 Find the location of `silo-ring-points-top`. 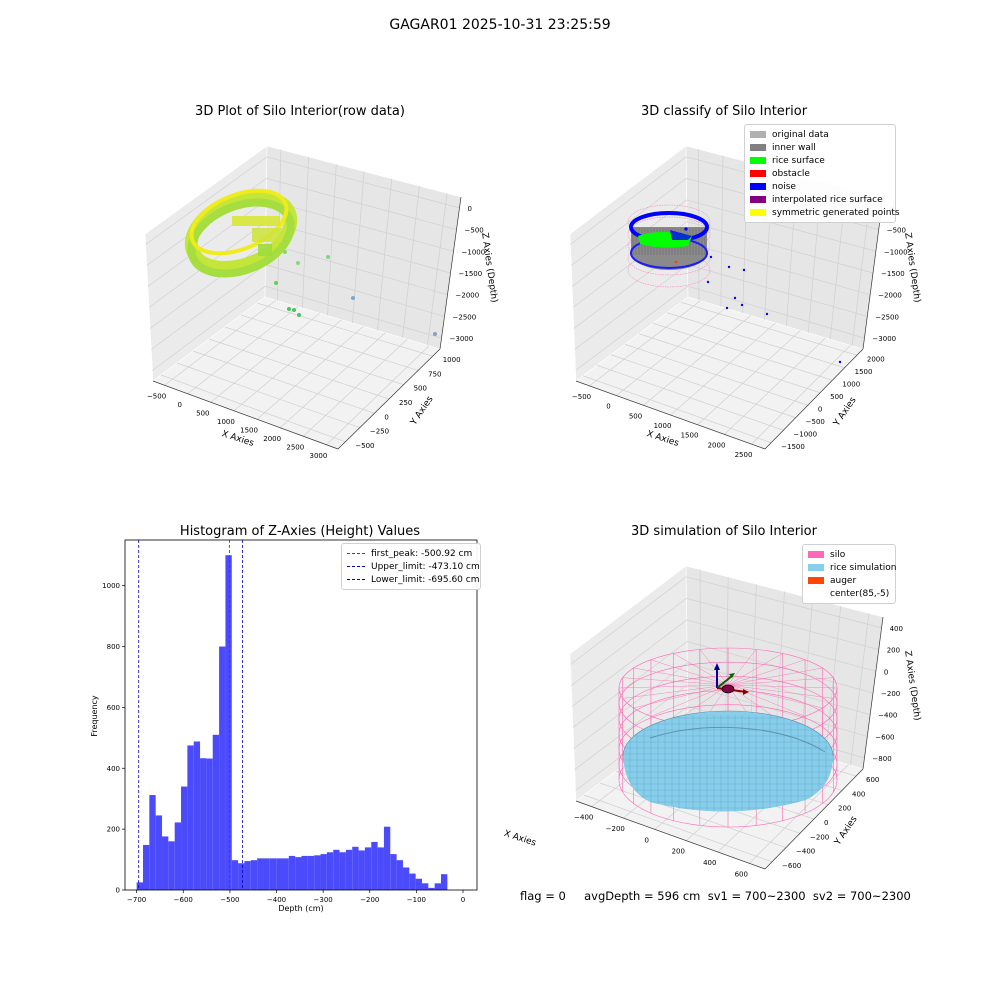

silo-ring-points-top is located at coordinates (239, 222).